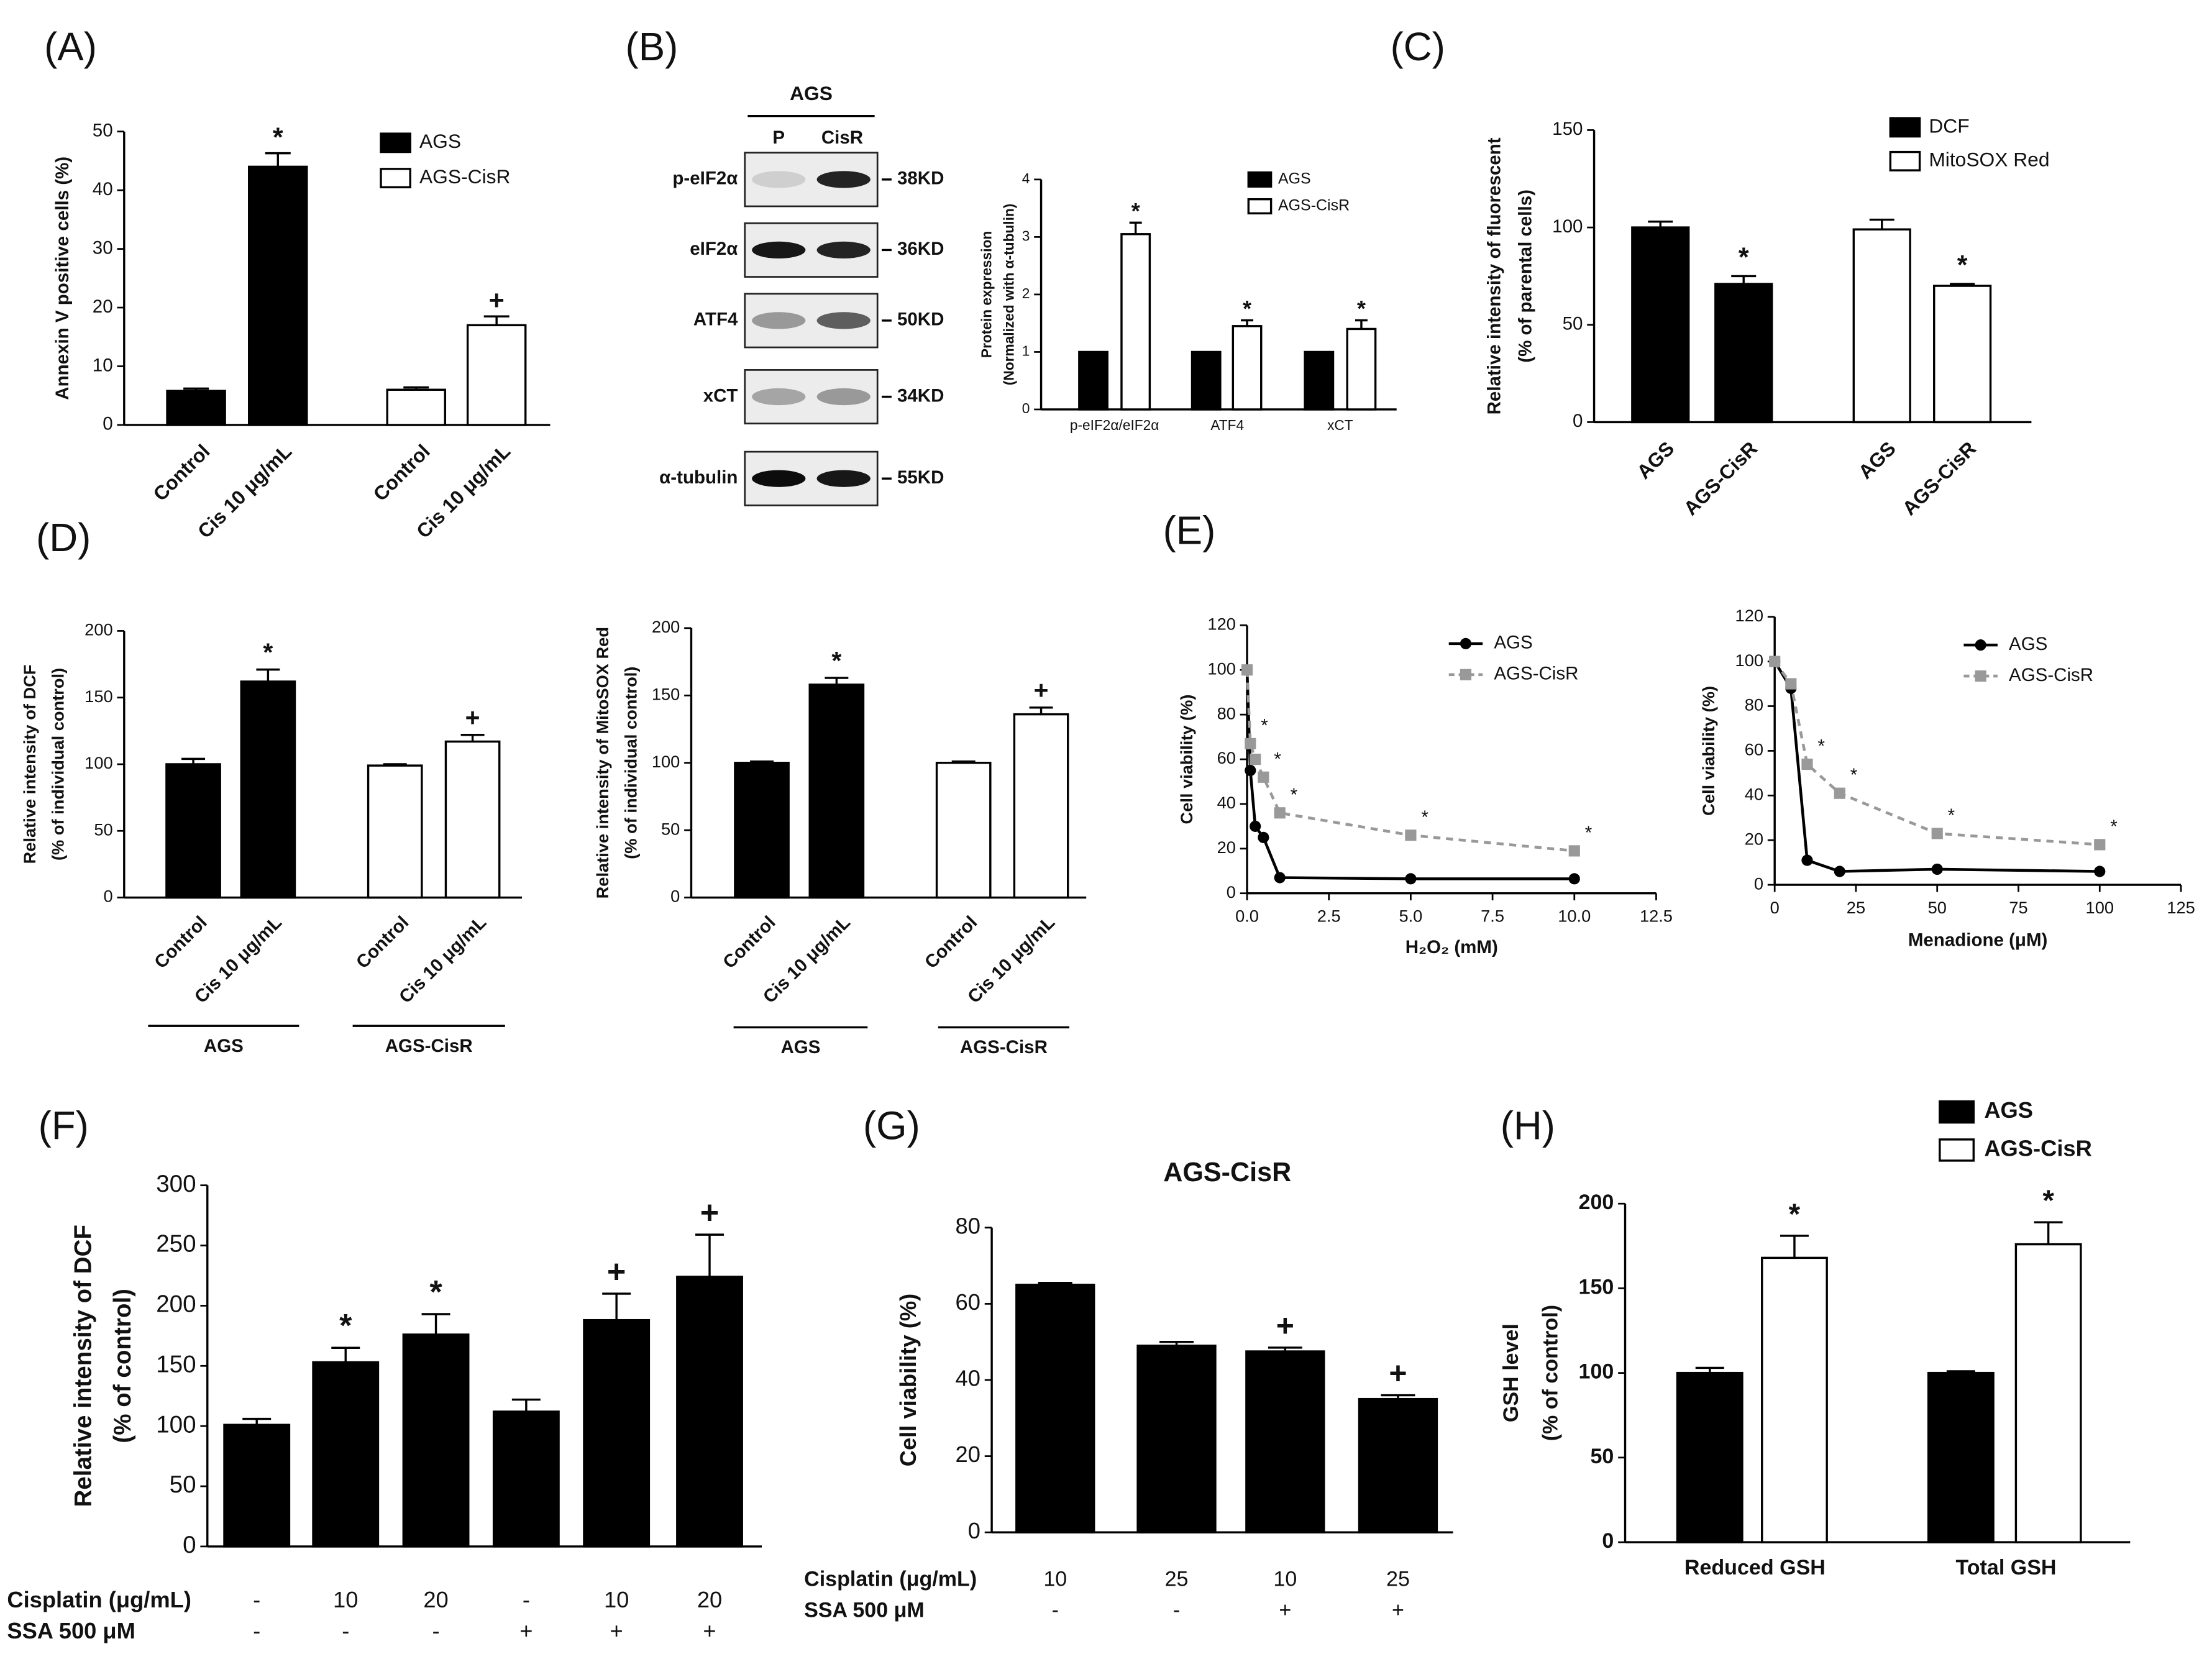 This screenshot has width=2212, height=1654. What do you see at coordinates (1226, 803) in the screenshot?
I see `y-tick-label: 40` at bounding box center [1226, 803].